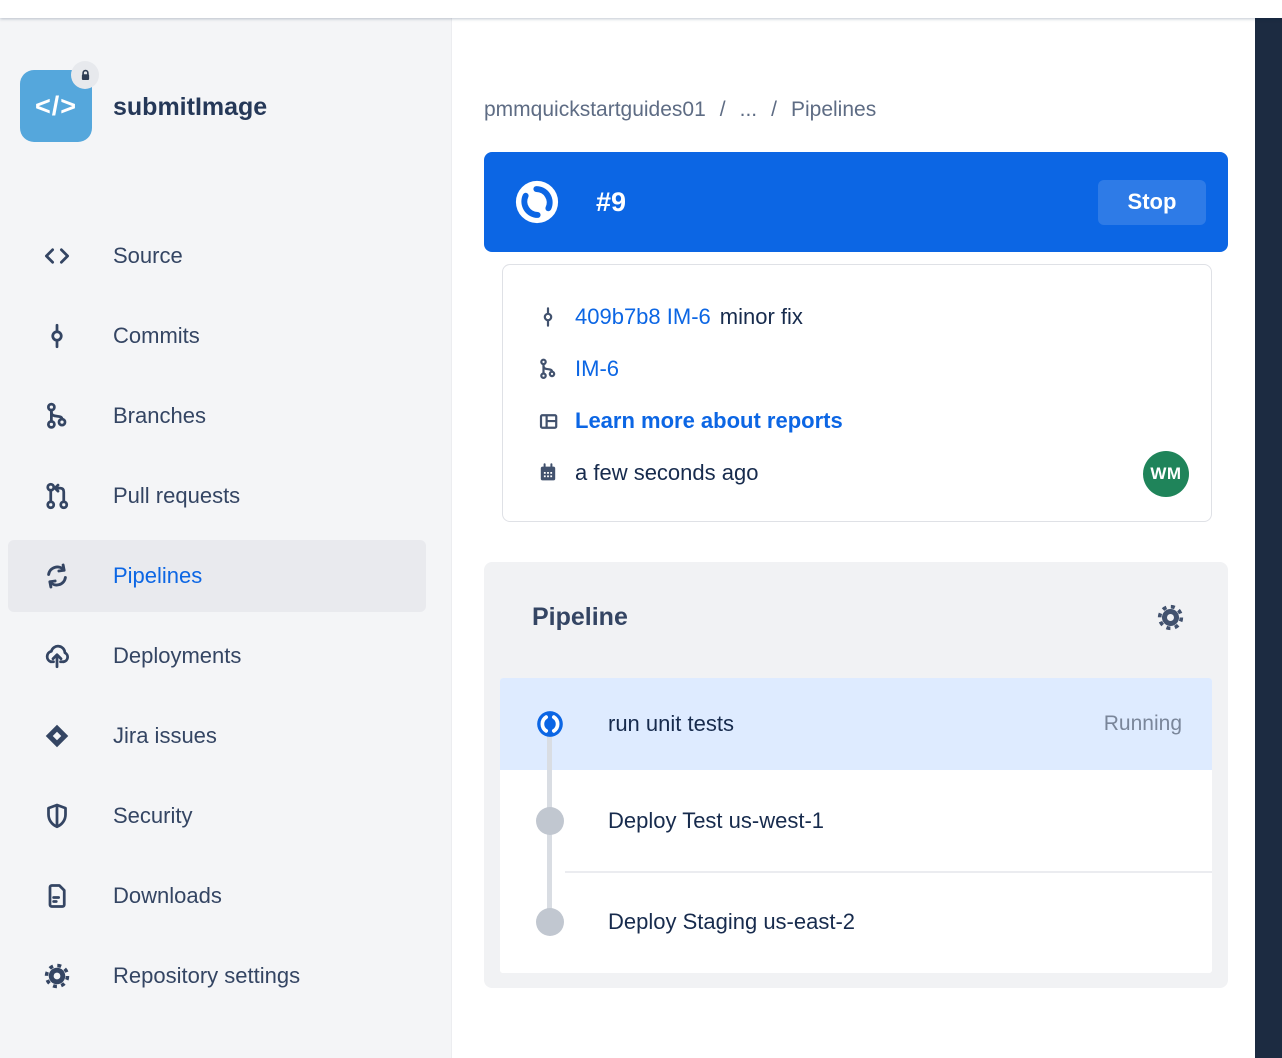  I want to click on pipeline-panel-title: Pipeline, so click(580, 617).